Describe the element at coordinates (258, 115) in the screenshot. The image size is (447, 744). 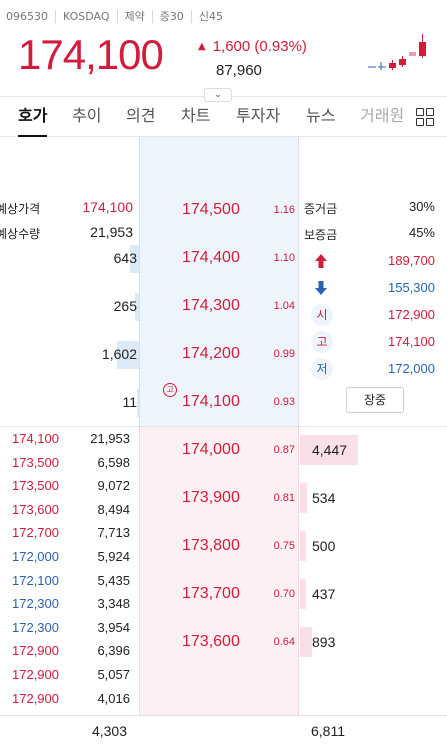
I see `tab-investor: 투자자` at that location.